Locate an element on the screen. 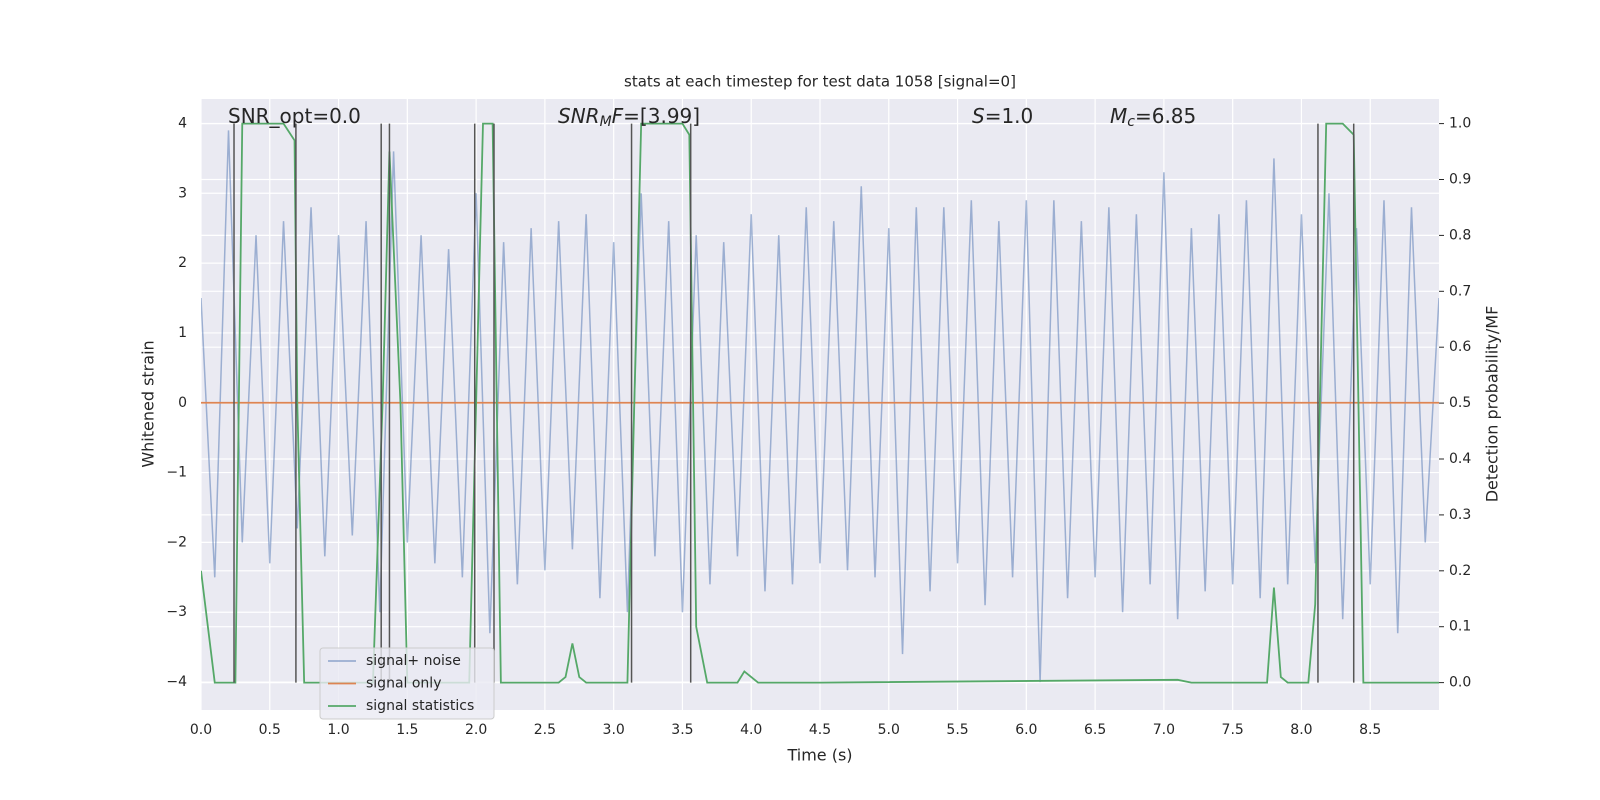 Image resolution: width=1600 pixels, height=800 pixels. y2-tick-label: 0.7 is located at coordinates (1460, 291).